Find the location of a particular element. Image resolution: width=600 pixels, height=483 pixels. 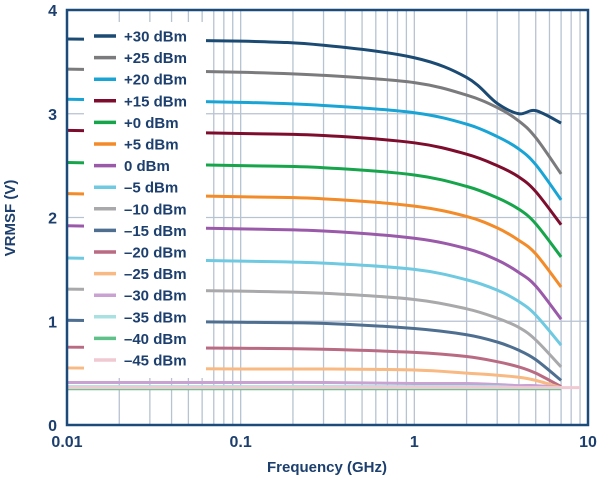

y-axis-label: VRMSF (V) is located at coordinates (10, 218).